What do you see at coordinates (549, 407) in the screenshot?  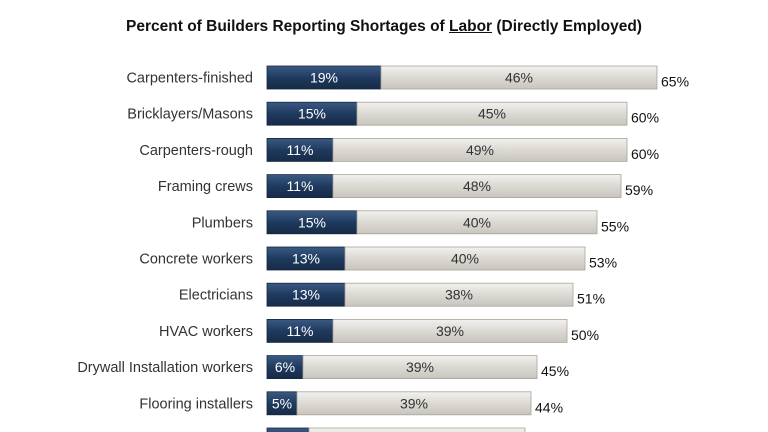 I see `total-label: 44%` at bounding box center [549, 407].